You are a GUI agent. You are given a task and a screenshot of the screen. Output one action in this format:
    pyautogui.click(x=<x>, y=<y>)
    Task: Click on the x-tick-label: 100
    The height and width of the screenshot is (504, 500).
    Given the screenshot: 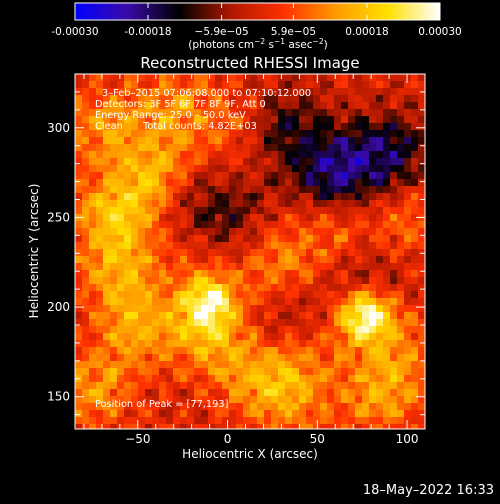 What is the action you would take?
    pyautogui.click(x=407, y=439)
    